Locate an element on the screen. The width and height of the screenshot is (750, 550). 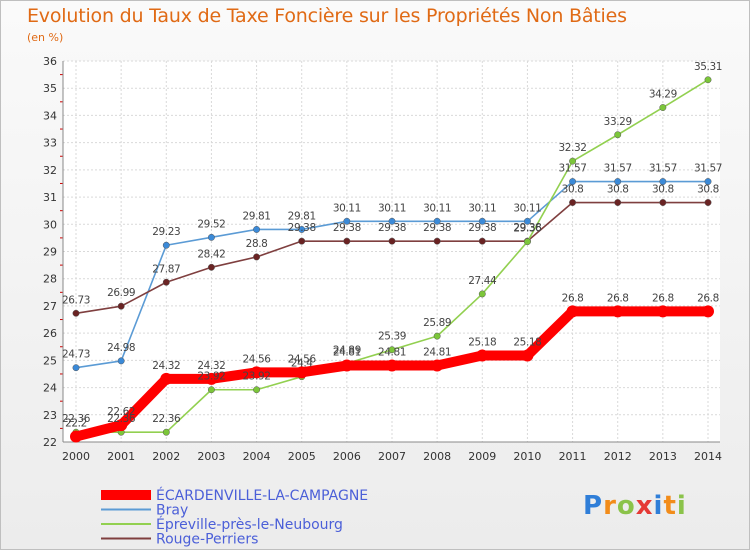
x-tick-label: 2007 is located at coordinates (392, 456).